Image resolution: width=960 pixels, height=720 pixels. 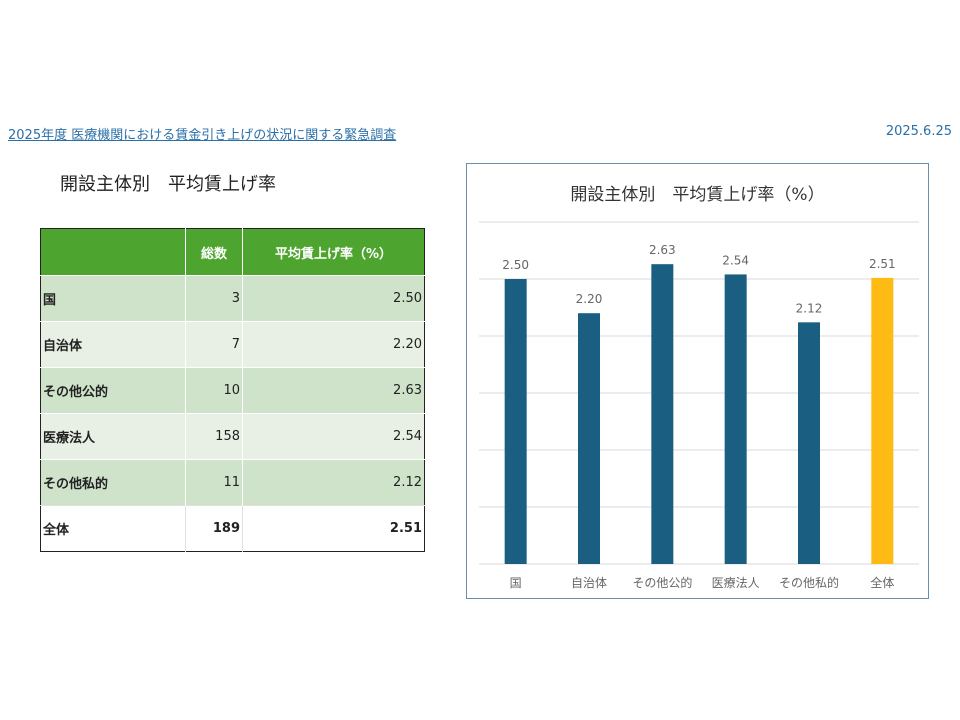 I want to click on table-row: その他私的 11 2.12, so click(x=232, y=482).